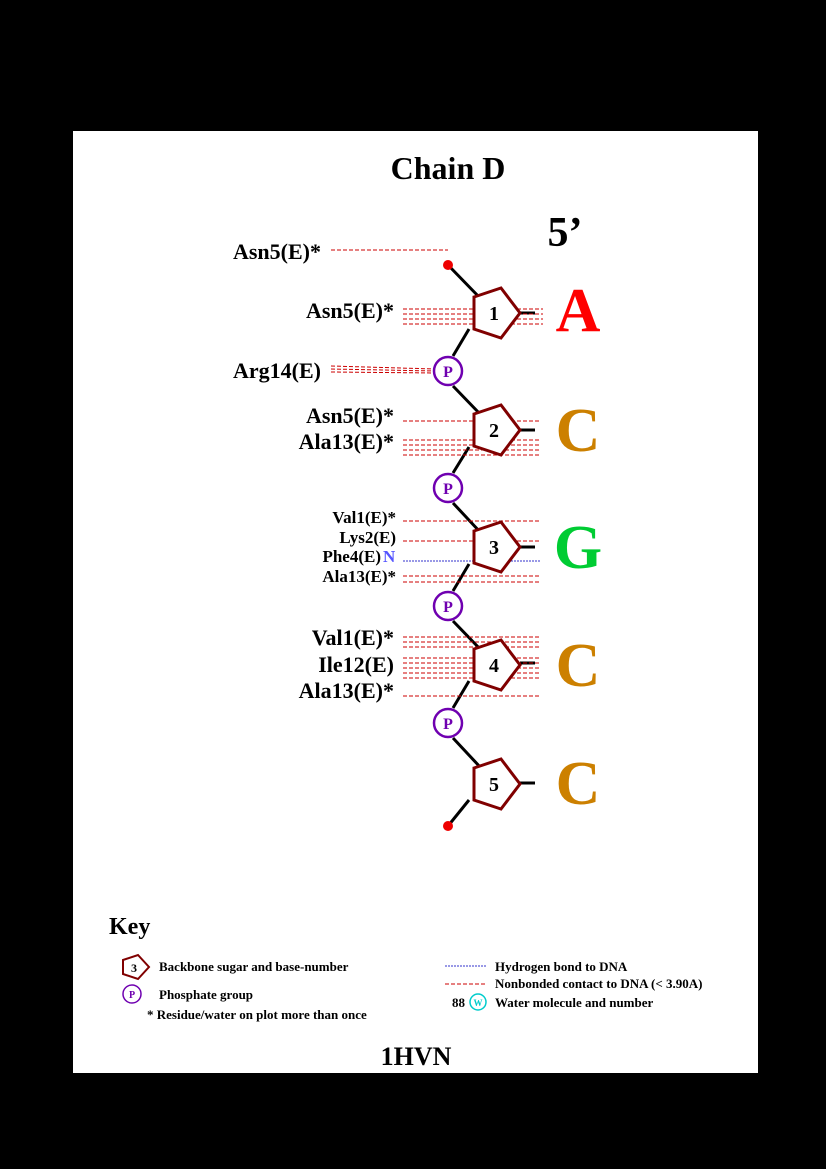 This screenshot has height=1169, width=826. Describe the element at coordinates (277, 370) in the screenshot. I see `residue-label: Arg14(E)` at that location.